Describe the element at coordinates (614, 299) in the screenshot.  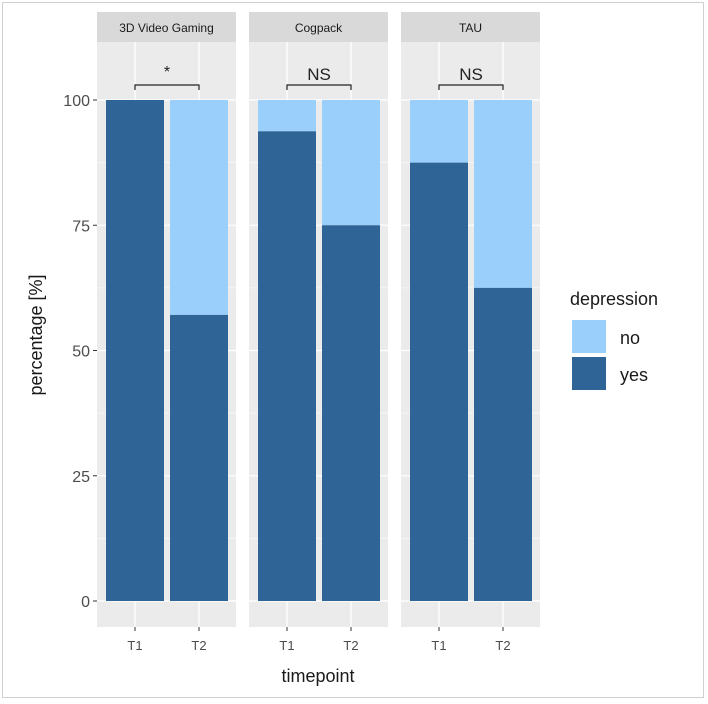
I see `legend-title: depression` at that location.